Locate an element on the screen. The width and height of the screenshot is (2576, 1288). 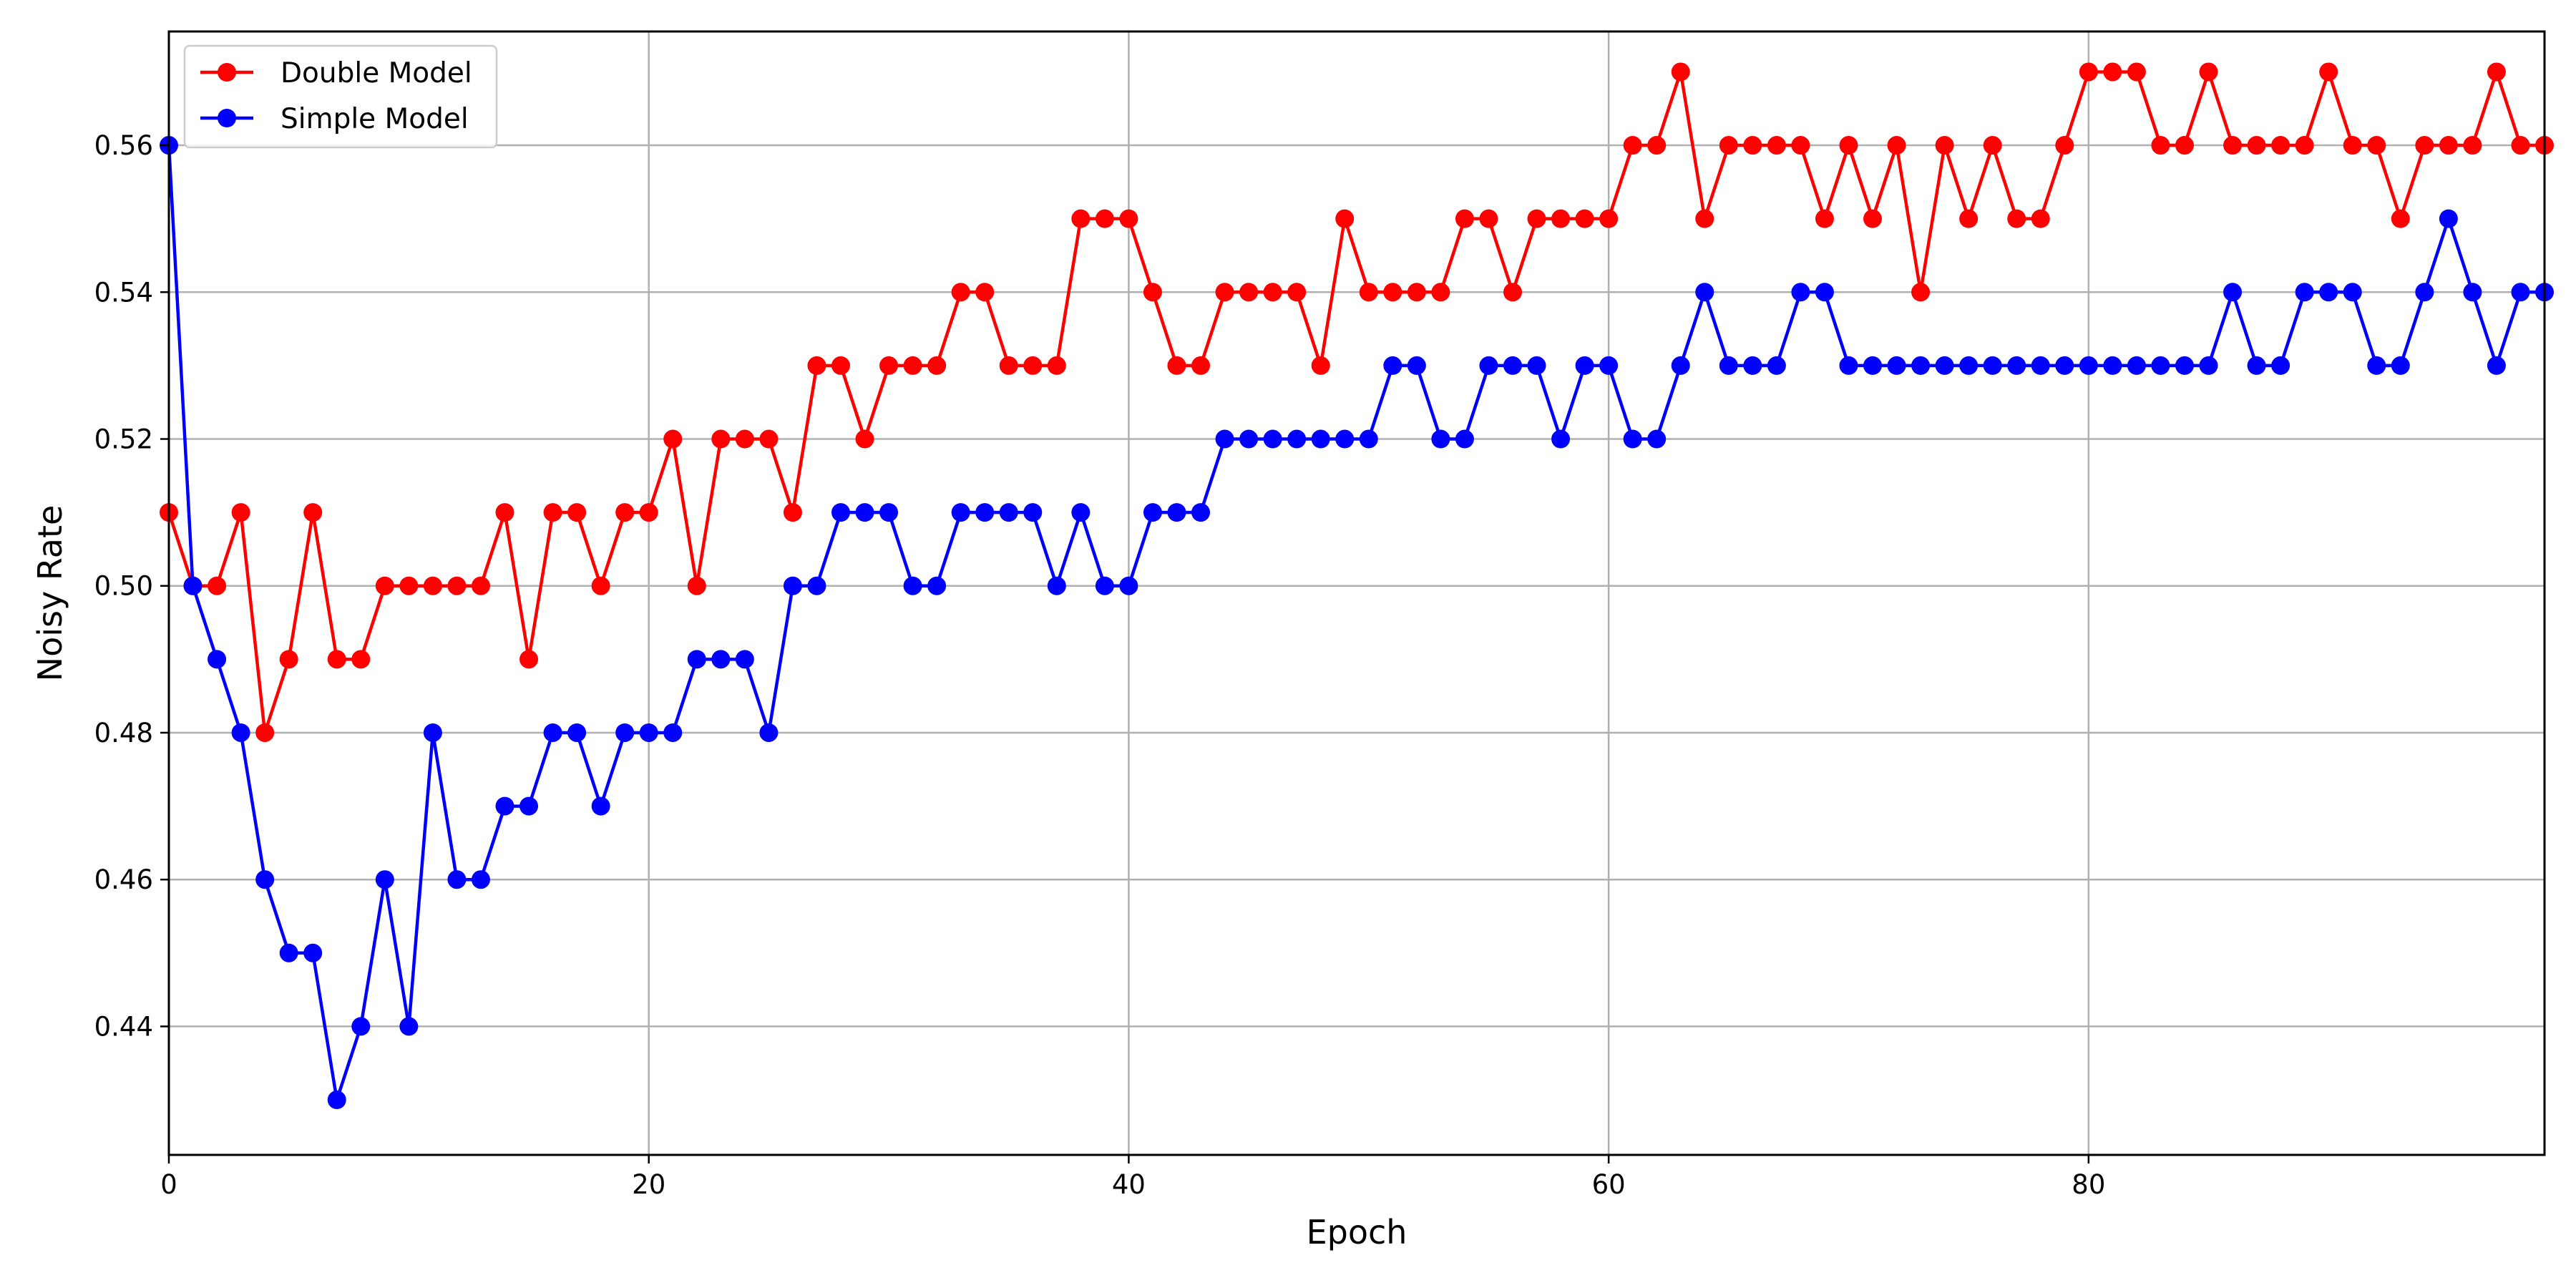
y-axis-label: Noisy Rate is located at coordinates (50, 593).